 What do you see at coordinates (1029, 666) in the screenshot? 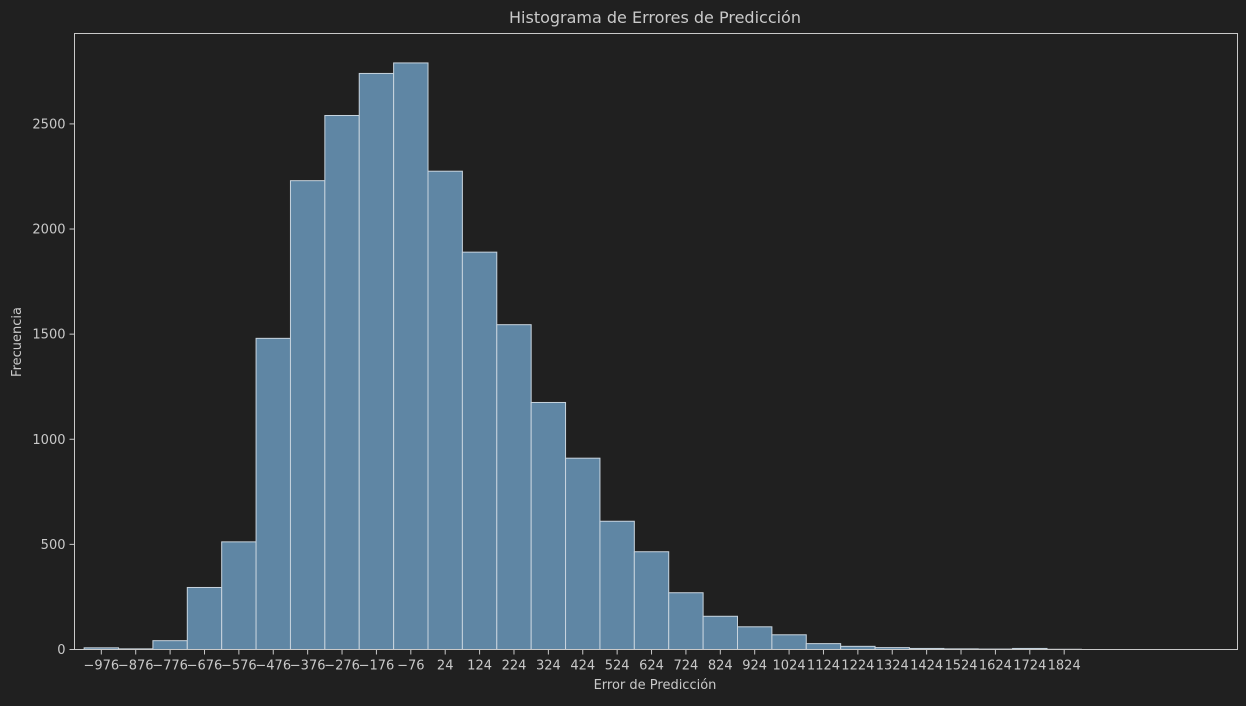
I see `x-tick-label-27: 1724` at bounding box center [1029, 666].